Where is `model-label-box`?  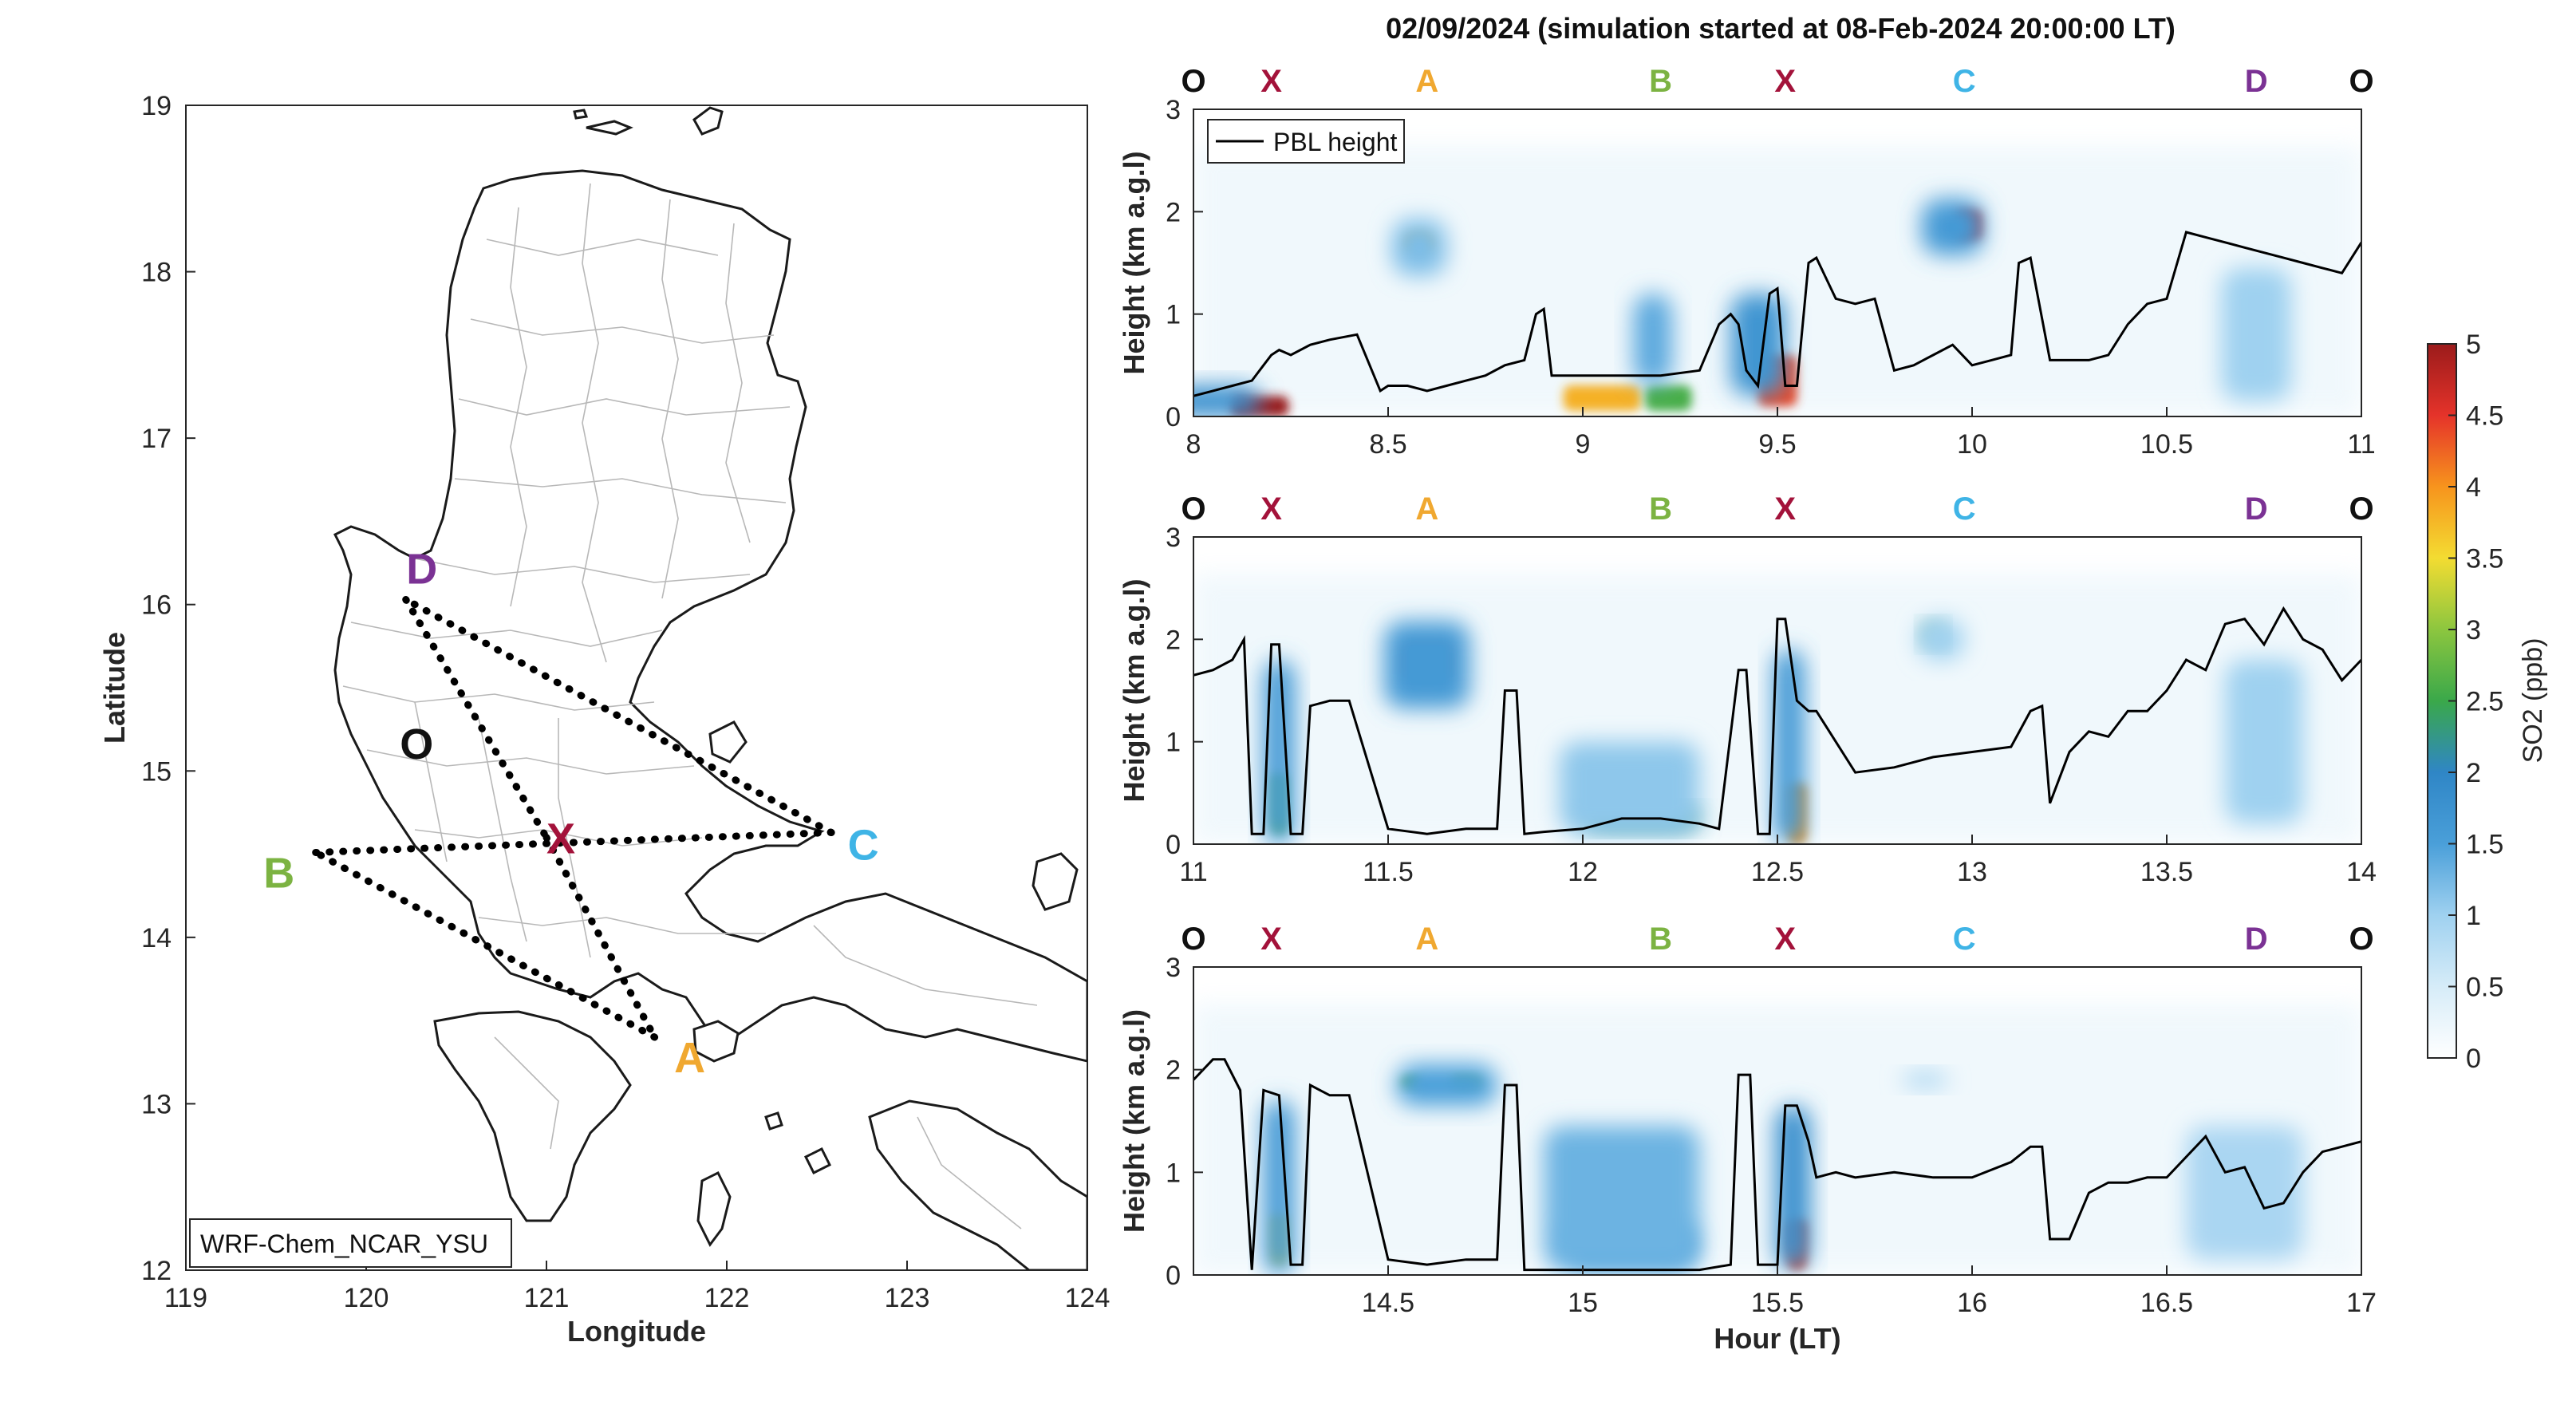
model-label-box is located at coordinates (350, 1243).